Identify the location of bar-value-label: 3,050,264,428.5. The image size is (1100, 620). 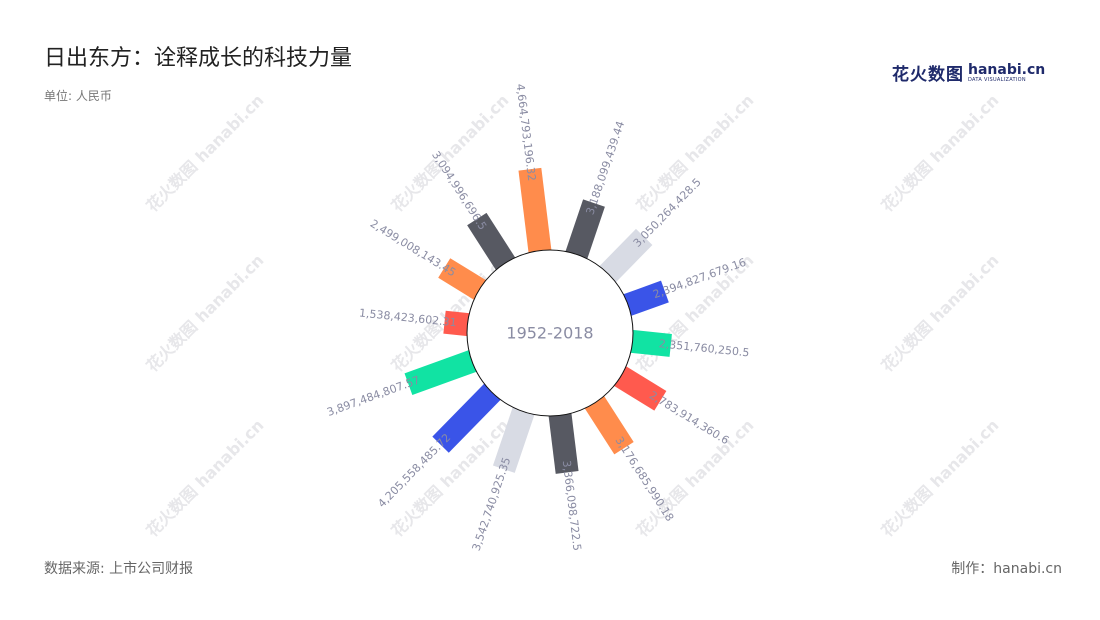
(667, 213).